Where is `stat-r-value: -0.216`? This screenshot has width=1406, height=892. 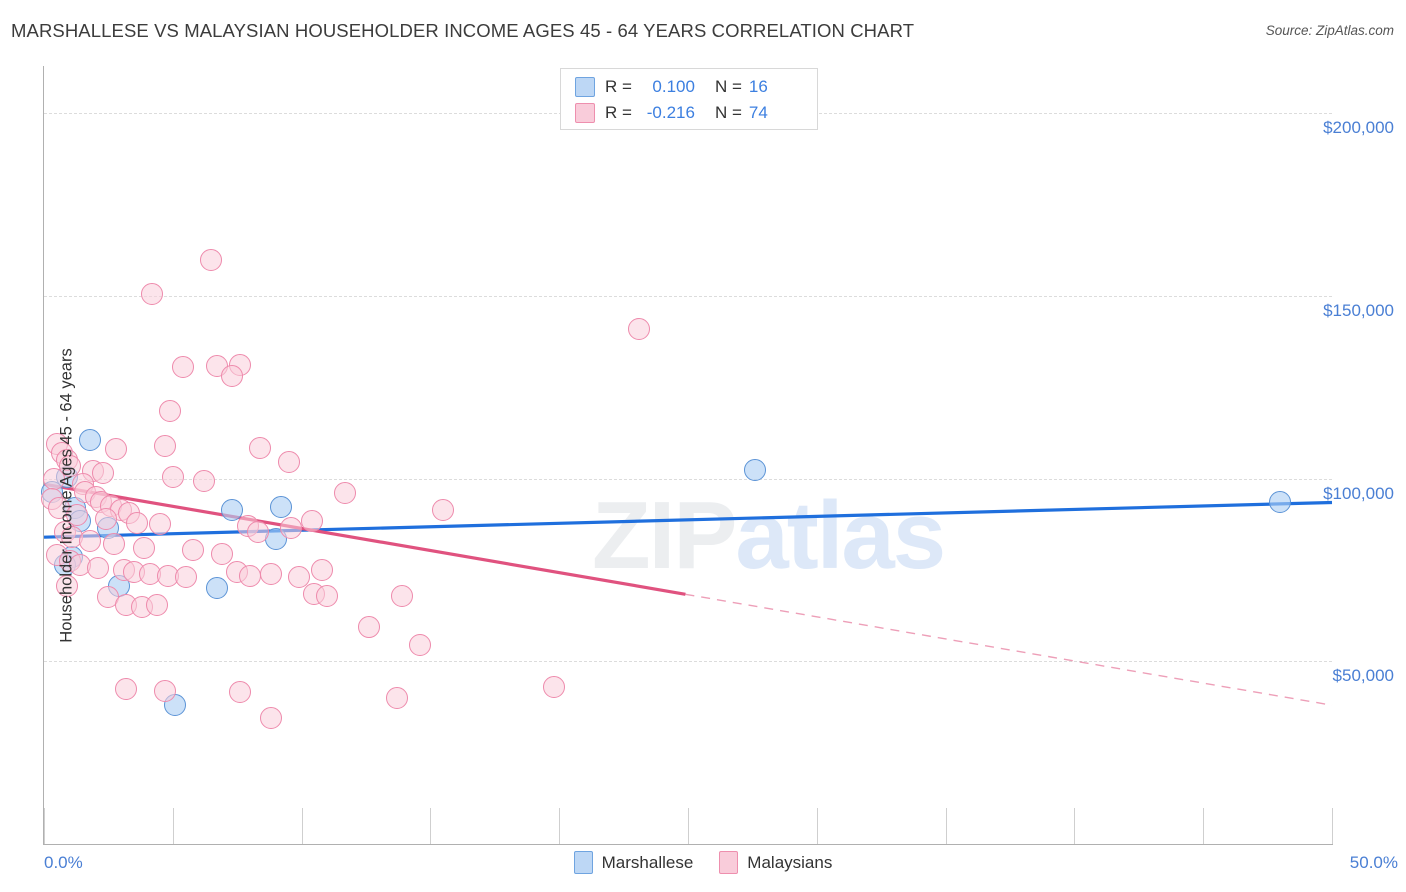 stat-r-value: -0.216 is located at coordinates (670, 112).